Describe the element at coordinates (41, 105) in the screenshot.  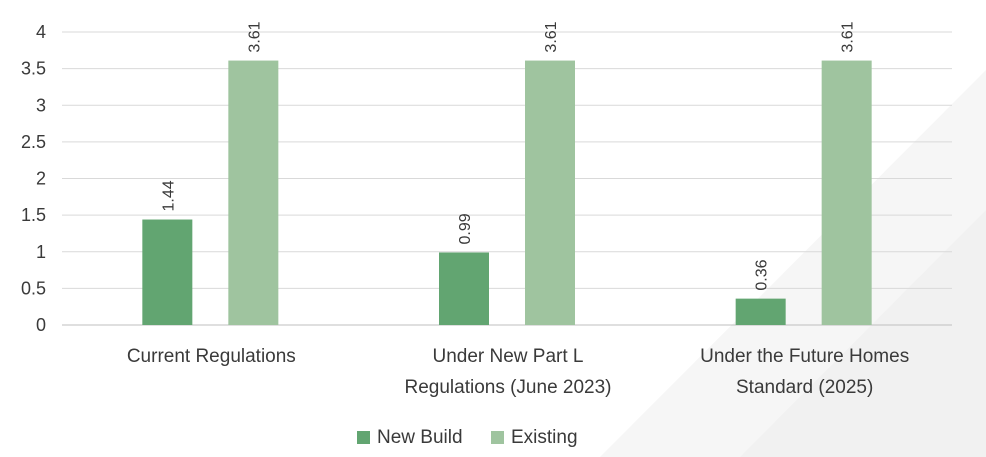
I see `y-tick-label: 3` at that location.